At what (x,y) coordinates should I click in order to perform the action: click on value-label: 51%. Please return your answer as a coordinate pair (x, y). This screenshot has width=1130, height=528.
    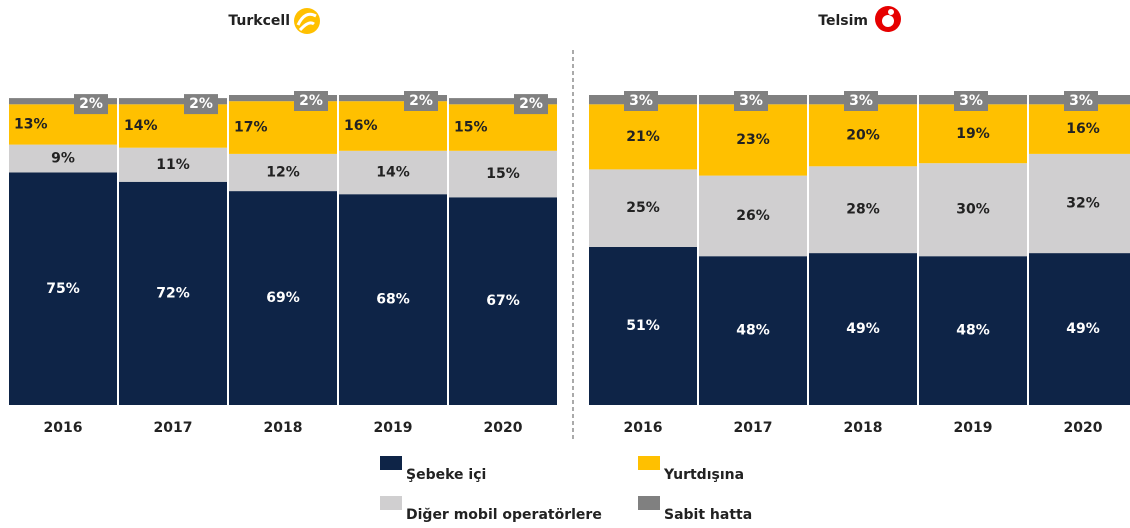
    Looking at the image, I should click on (643, 326).